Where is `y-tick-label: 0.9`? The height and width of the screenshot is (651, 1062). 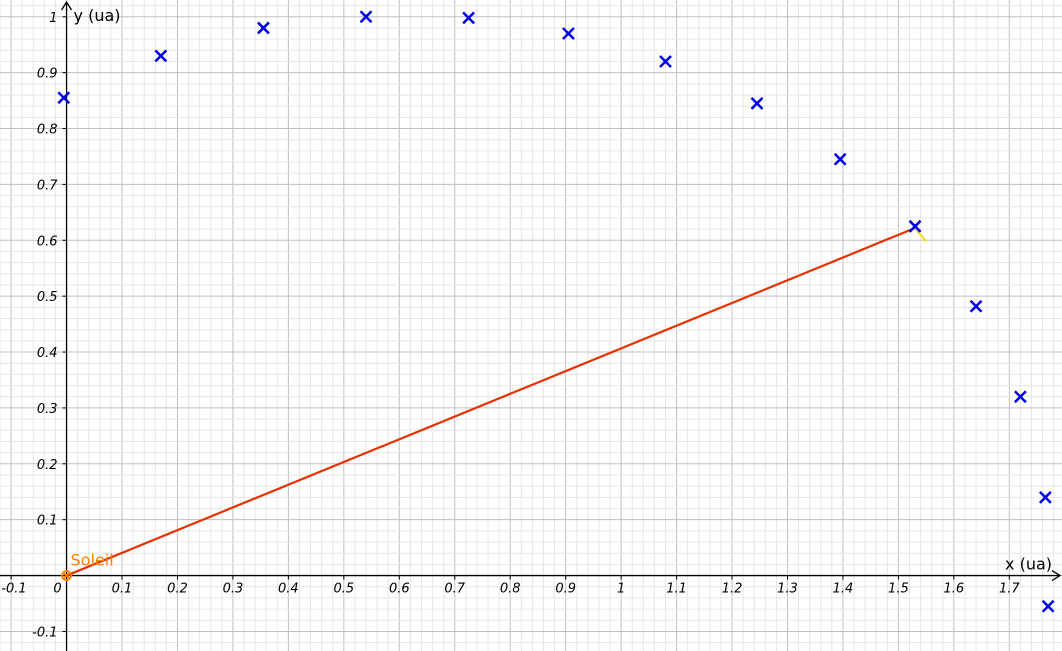 y-tick-label: 0.9 is located at coordinates (47, 74).